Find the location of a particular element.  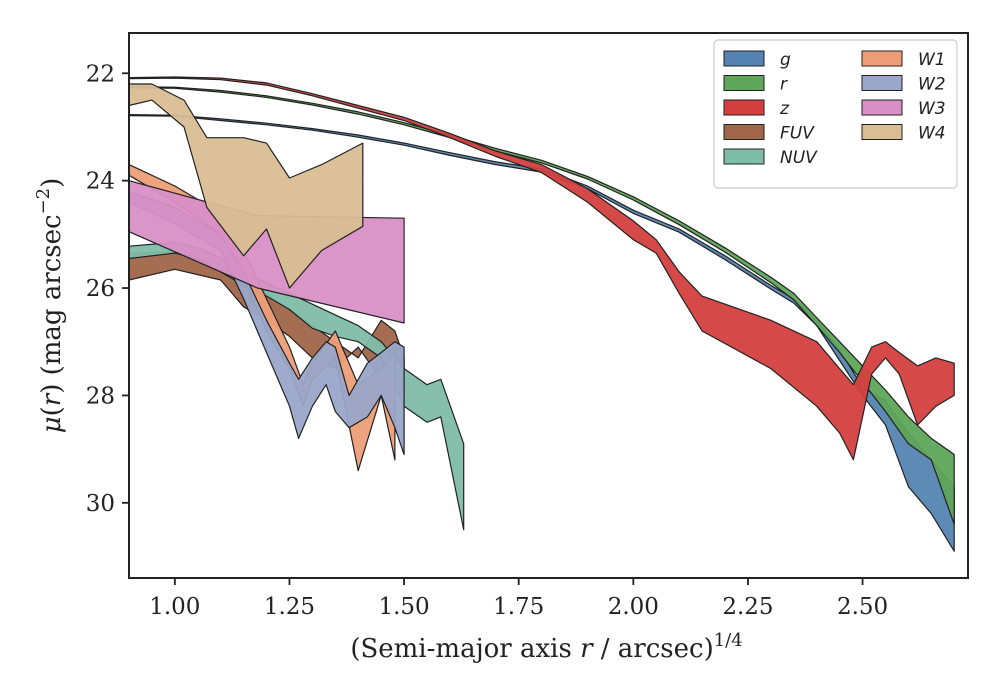

legend: grz FUV NUV W1 W2 W3 W4 is located at coordinates (835, 114).